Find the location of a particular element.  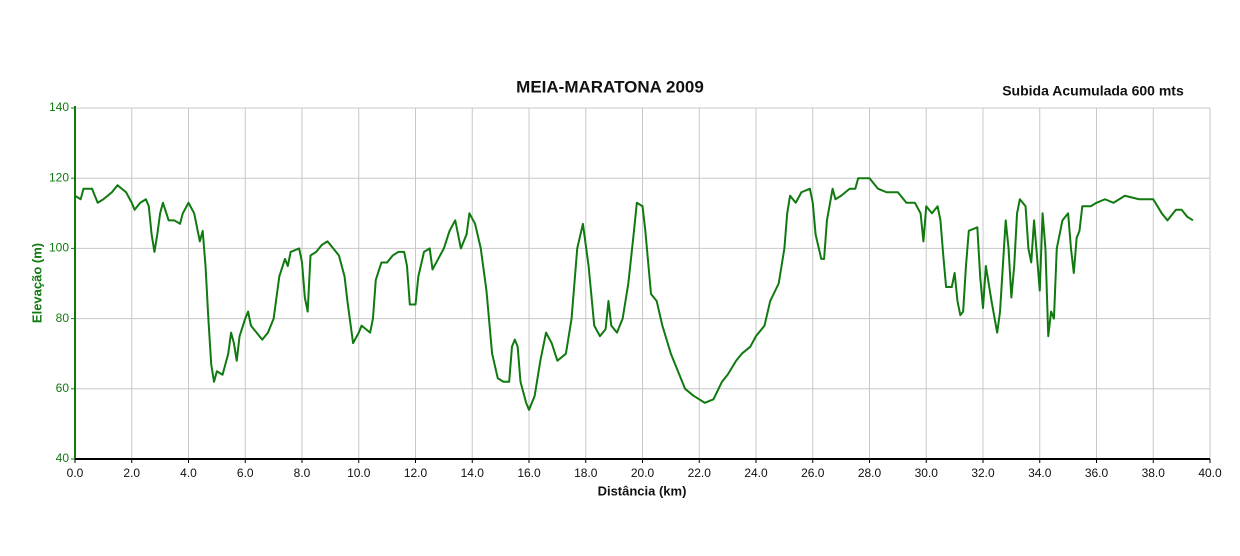

x-tick-label: 26.0 is located at coordinates (813, 473).